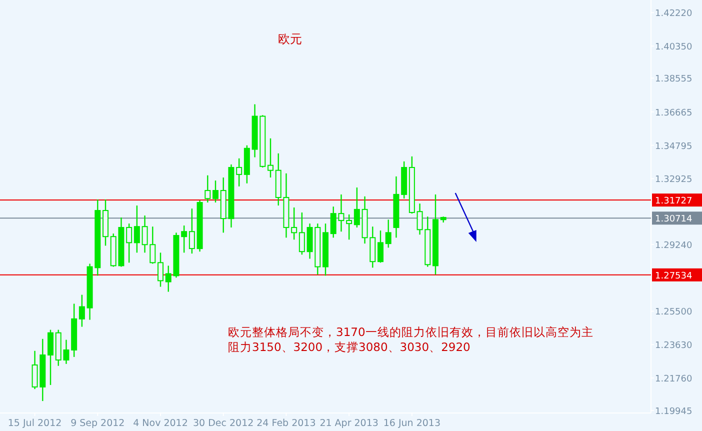 This screenshot has height=431, width=702. What do you see at coordinates (673, 201) in the screenshot?
I see `ref-line-label: 1.31727` at bounding box center [673, 201].